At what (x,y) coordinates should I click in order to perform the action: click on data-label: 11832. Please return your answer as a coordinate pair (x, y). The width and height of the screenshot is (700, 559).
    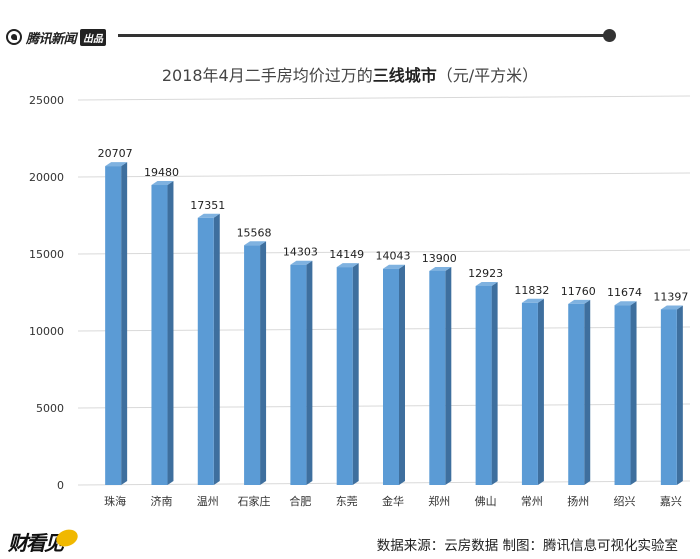
    Looking at the image, I should click on (531, 290).